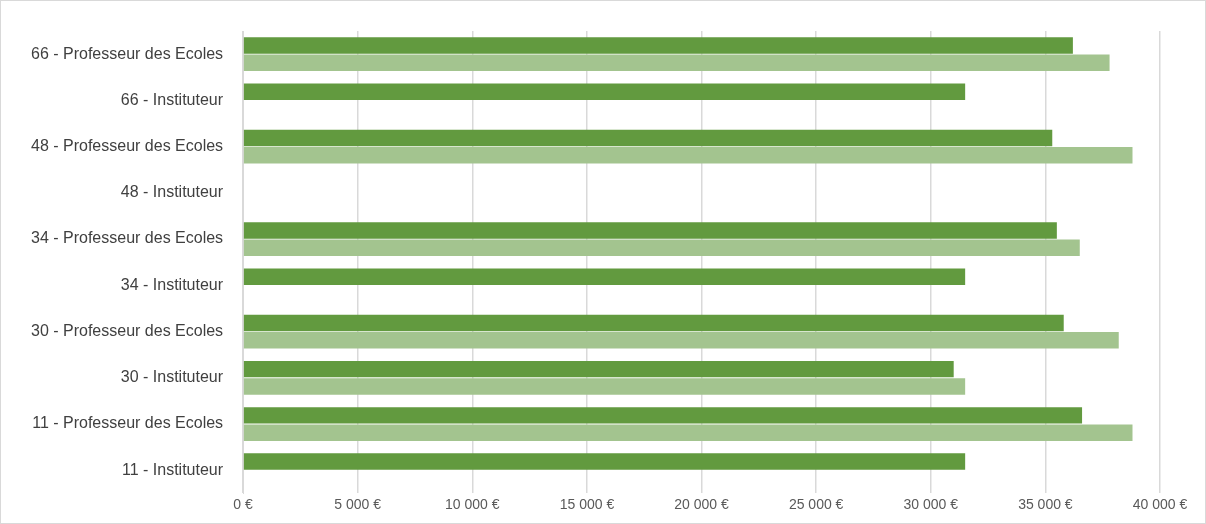  Describe the element at coordinates (1160, 503) in the screenshot. I see `x-tick-label: 40 000 €` at that location.